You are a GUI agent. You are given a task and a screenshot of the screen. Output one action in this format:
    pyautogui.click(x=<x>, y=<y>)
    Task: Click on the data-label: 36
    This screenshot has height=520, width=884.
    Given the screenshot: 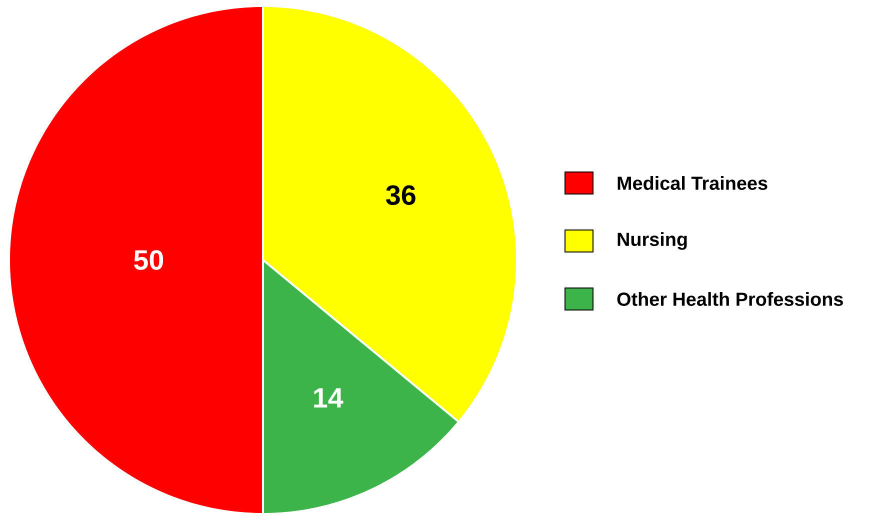 What is the action you would take?
    pyautogui.click(x=401, y=195)
    